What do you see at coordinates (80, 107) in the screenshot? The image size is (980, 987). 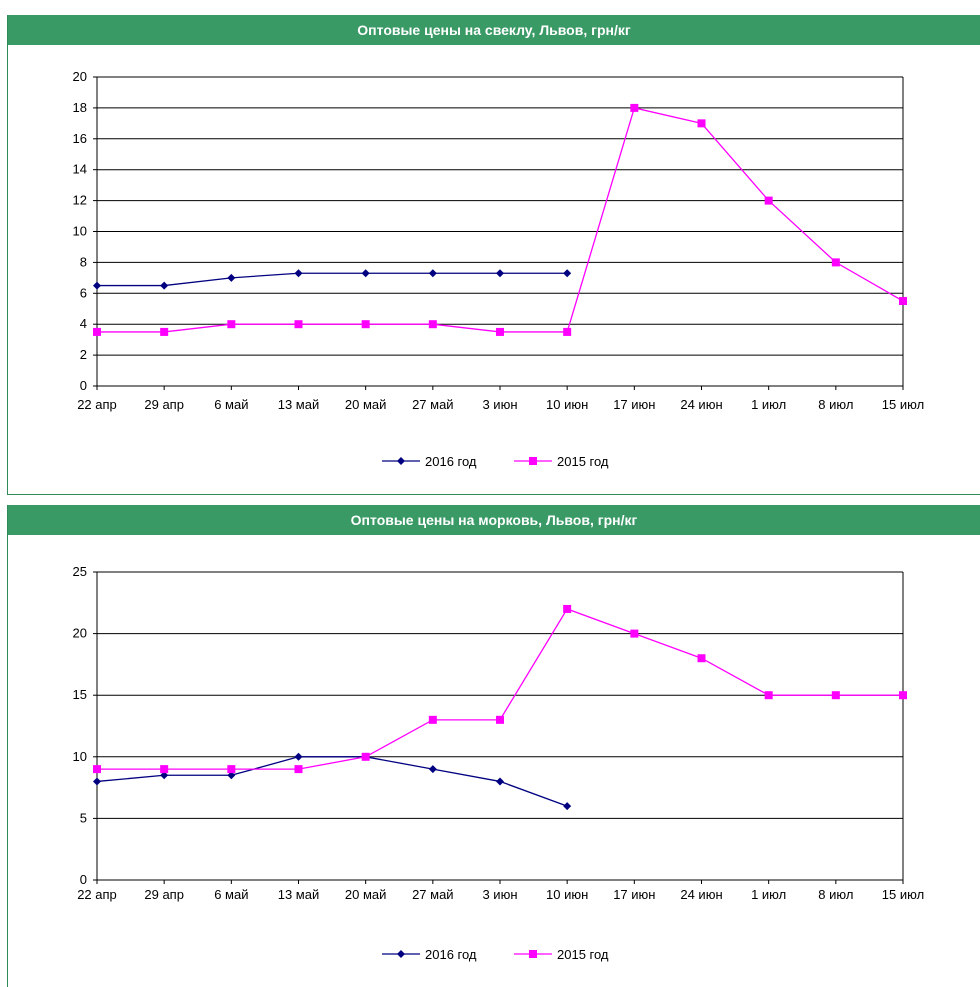 I see `y-tick-label: 18` at bounding box center [80, 107].